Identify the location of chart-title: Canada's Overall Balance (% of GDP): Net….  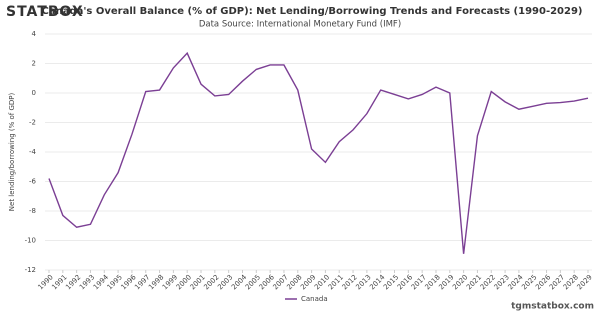
(311, 11).